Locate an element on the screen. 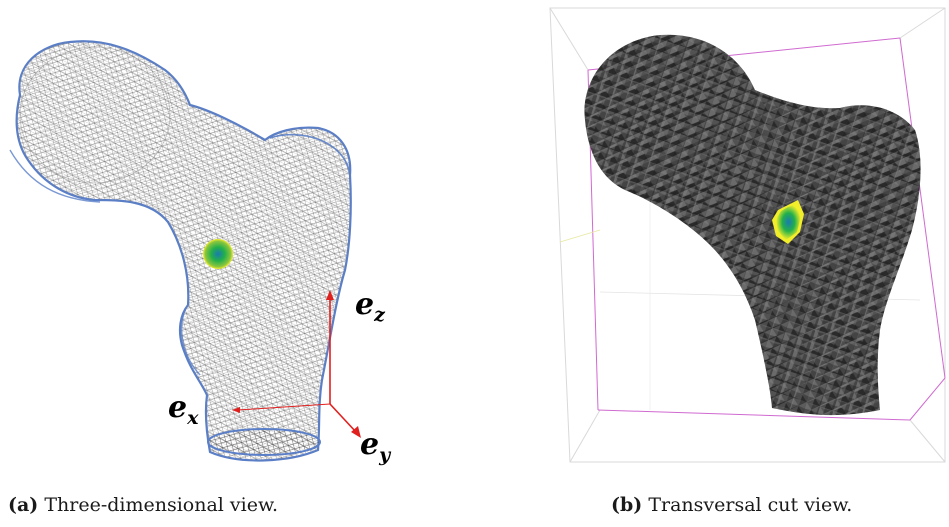  caption-a-tag: (a) is located at coordinates (23, 505).